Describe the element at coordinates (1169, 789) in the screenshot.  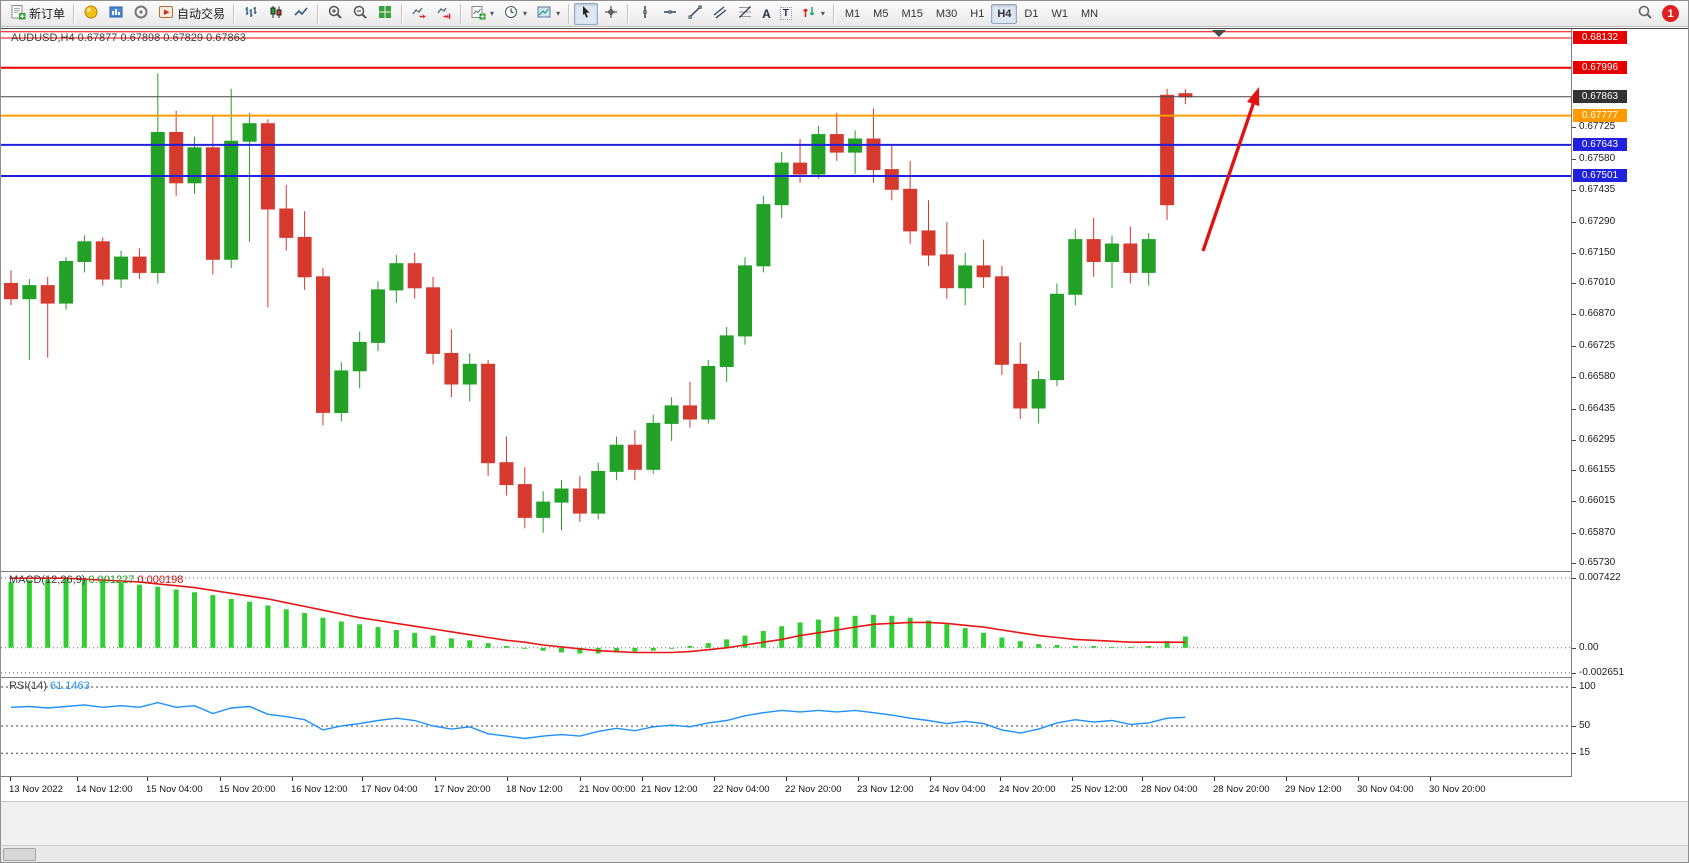
I see `time-axis-label: 28 Nov 04:00` at that location.